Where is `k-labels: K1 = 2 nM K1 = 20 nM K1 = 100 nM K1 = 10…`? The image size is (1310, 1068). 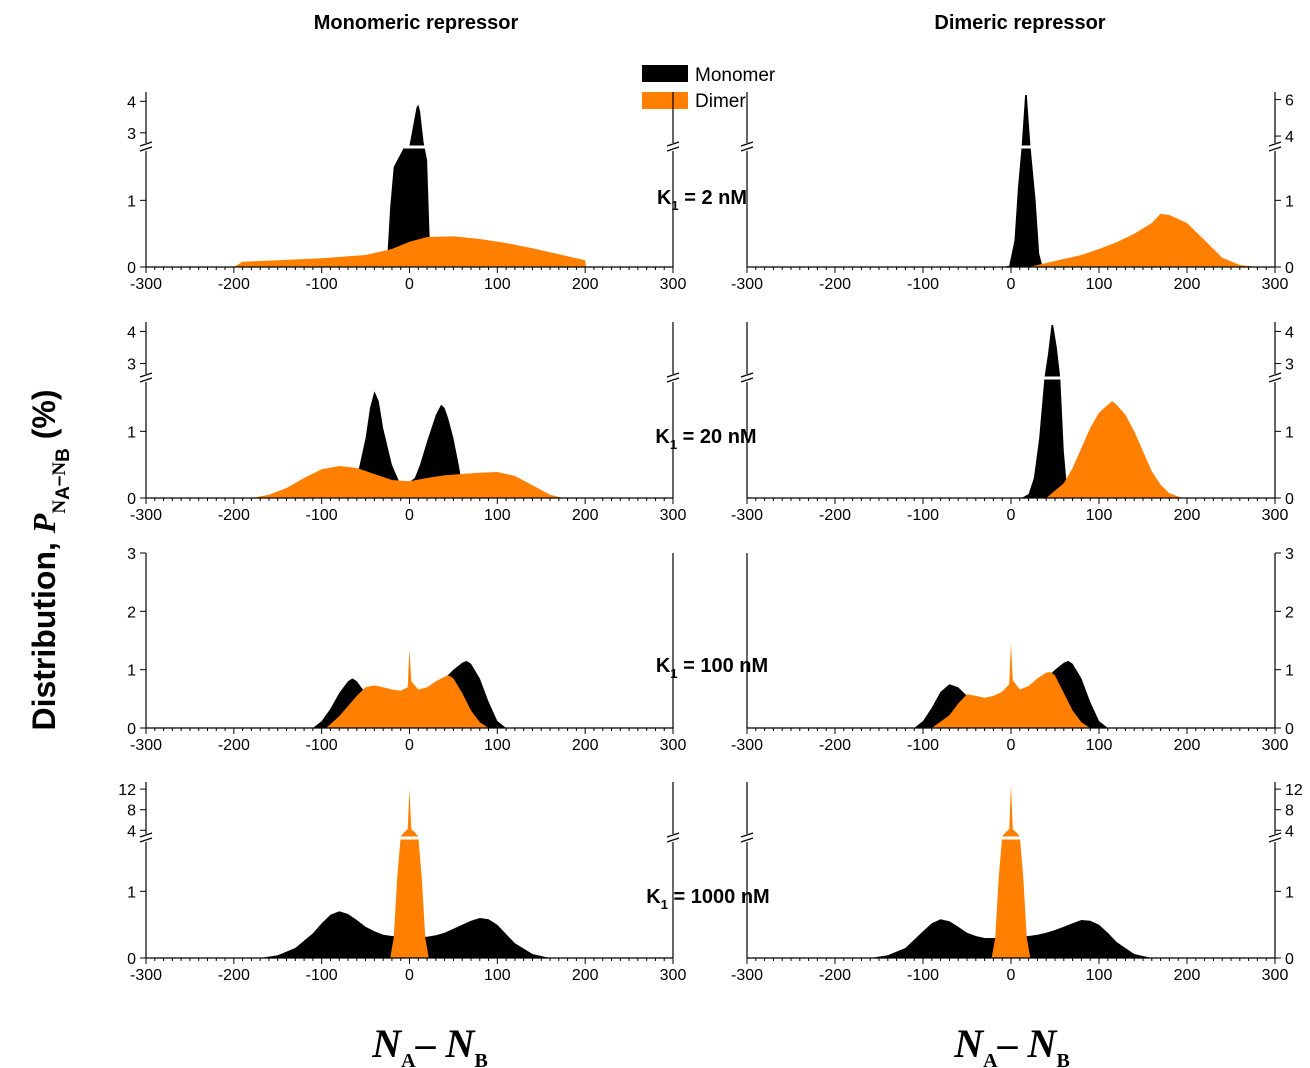 k-labels: K1 = 2 nM K1 = 20 nM K1 = 100 nM K1 = 10… is located at coordinates (707, 549).